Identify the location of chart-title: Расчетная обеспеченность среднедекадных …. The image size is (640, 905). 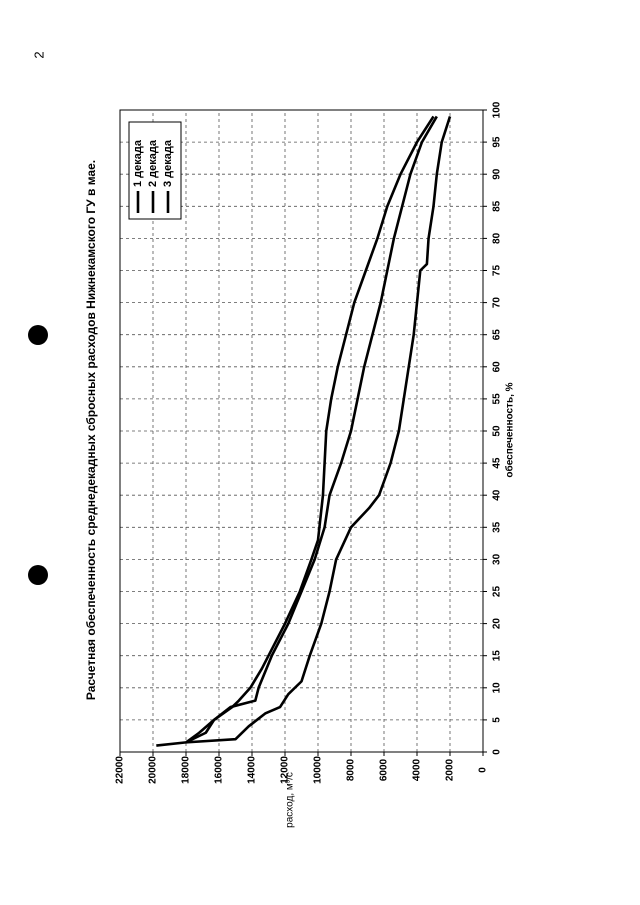
(91, 430).